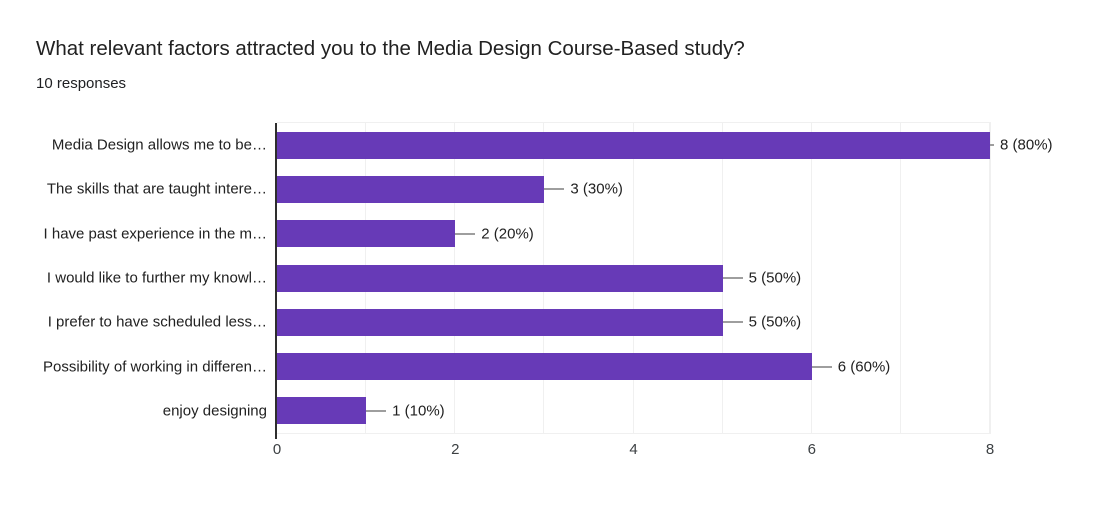  I want to click on x-tick-label: 0, so click(277, 449).